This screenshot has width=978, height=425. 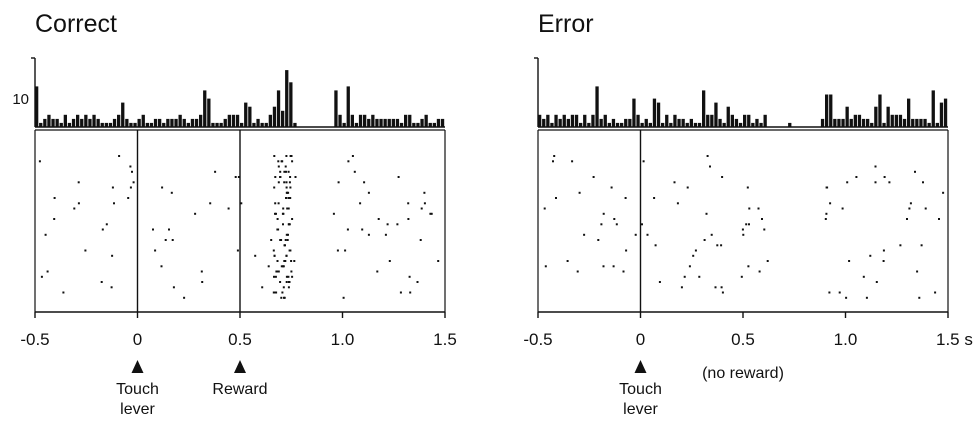 What do you see at coordinates (137, 366) in the screenshot?
I see `event-arrow` at bounding box center [137, 366].